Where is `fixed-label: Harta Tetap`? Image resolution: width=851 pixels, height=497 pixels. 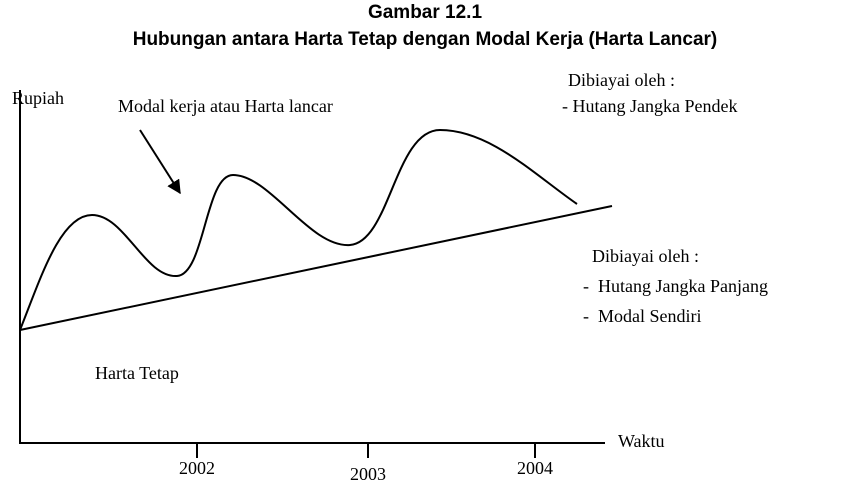
fixed-label: Harta Tetap is located at coordinates (137, 373).